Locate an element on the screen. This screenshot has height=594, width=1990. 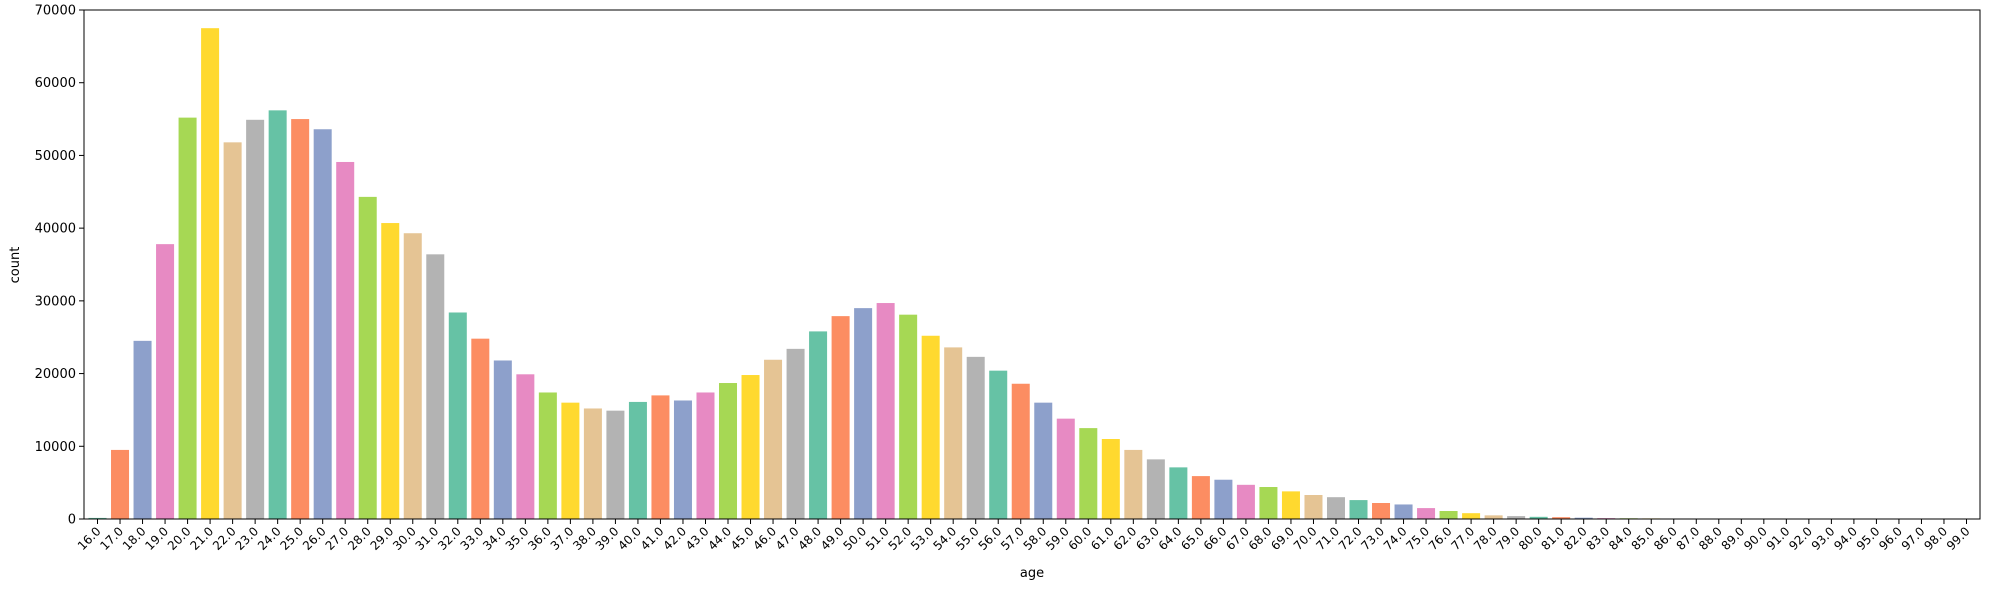
x-tick-label: 28.0 is located at coordinates (359, 538).